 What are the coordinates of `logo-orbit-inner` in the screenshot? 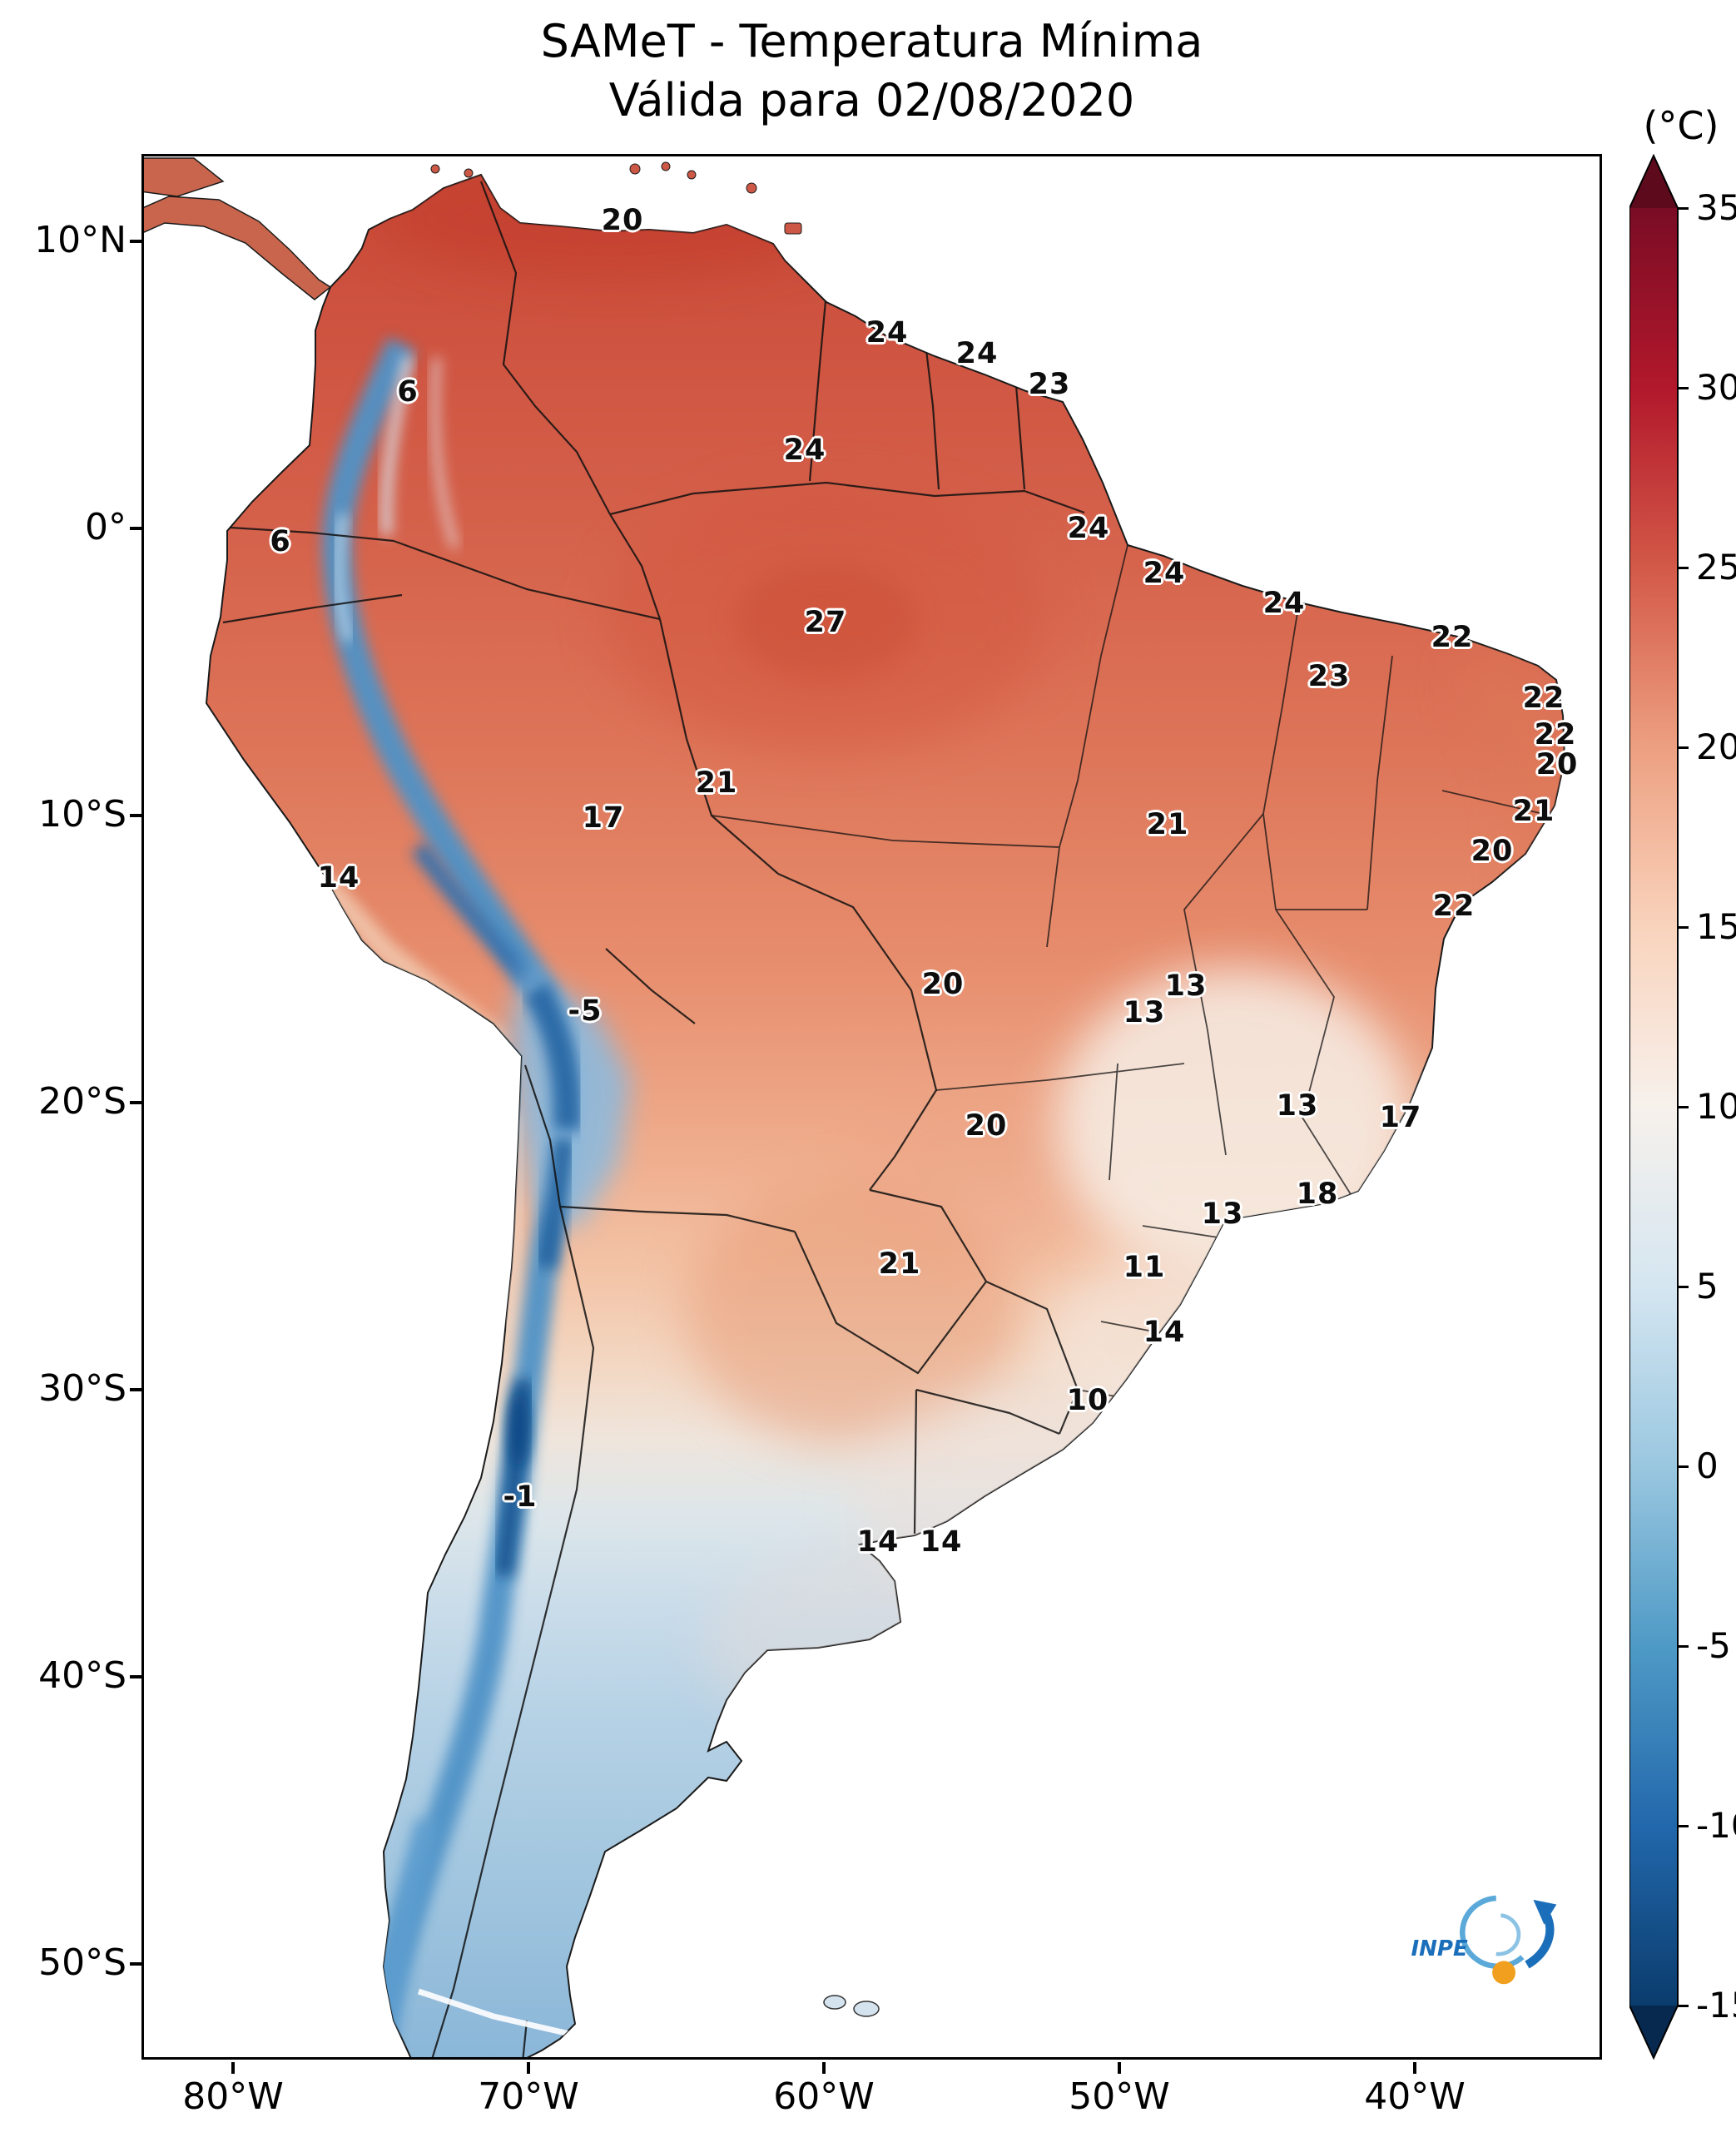 It's located at (1508, 1934).